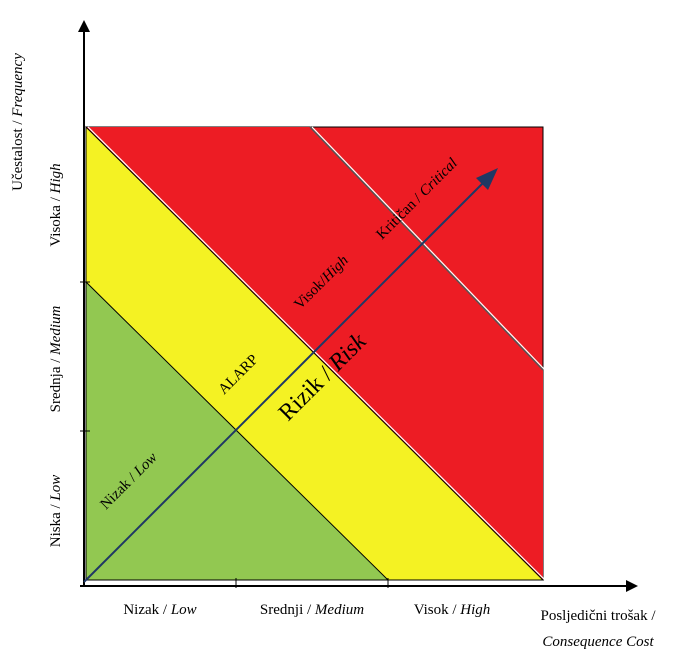 The image size is (689, 655). What do you see at coordinates (56, 511) in the screenshot?
I see `y-tick-label-low: Niska / Low` at bounding box center [56, 511].